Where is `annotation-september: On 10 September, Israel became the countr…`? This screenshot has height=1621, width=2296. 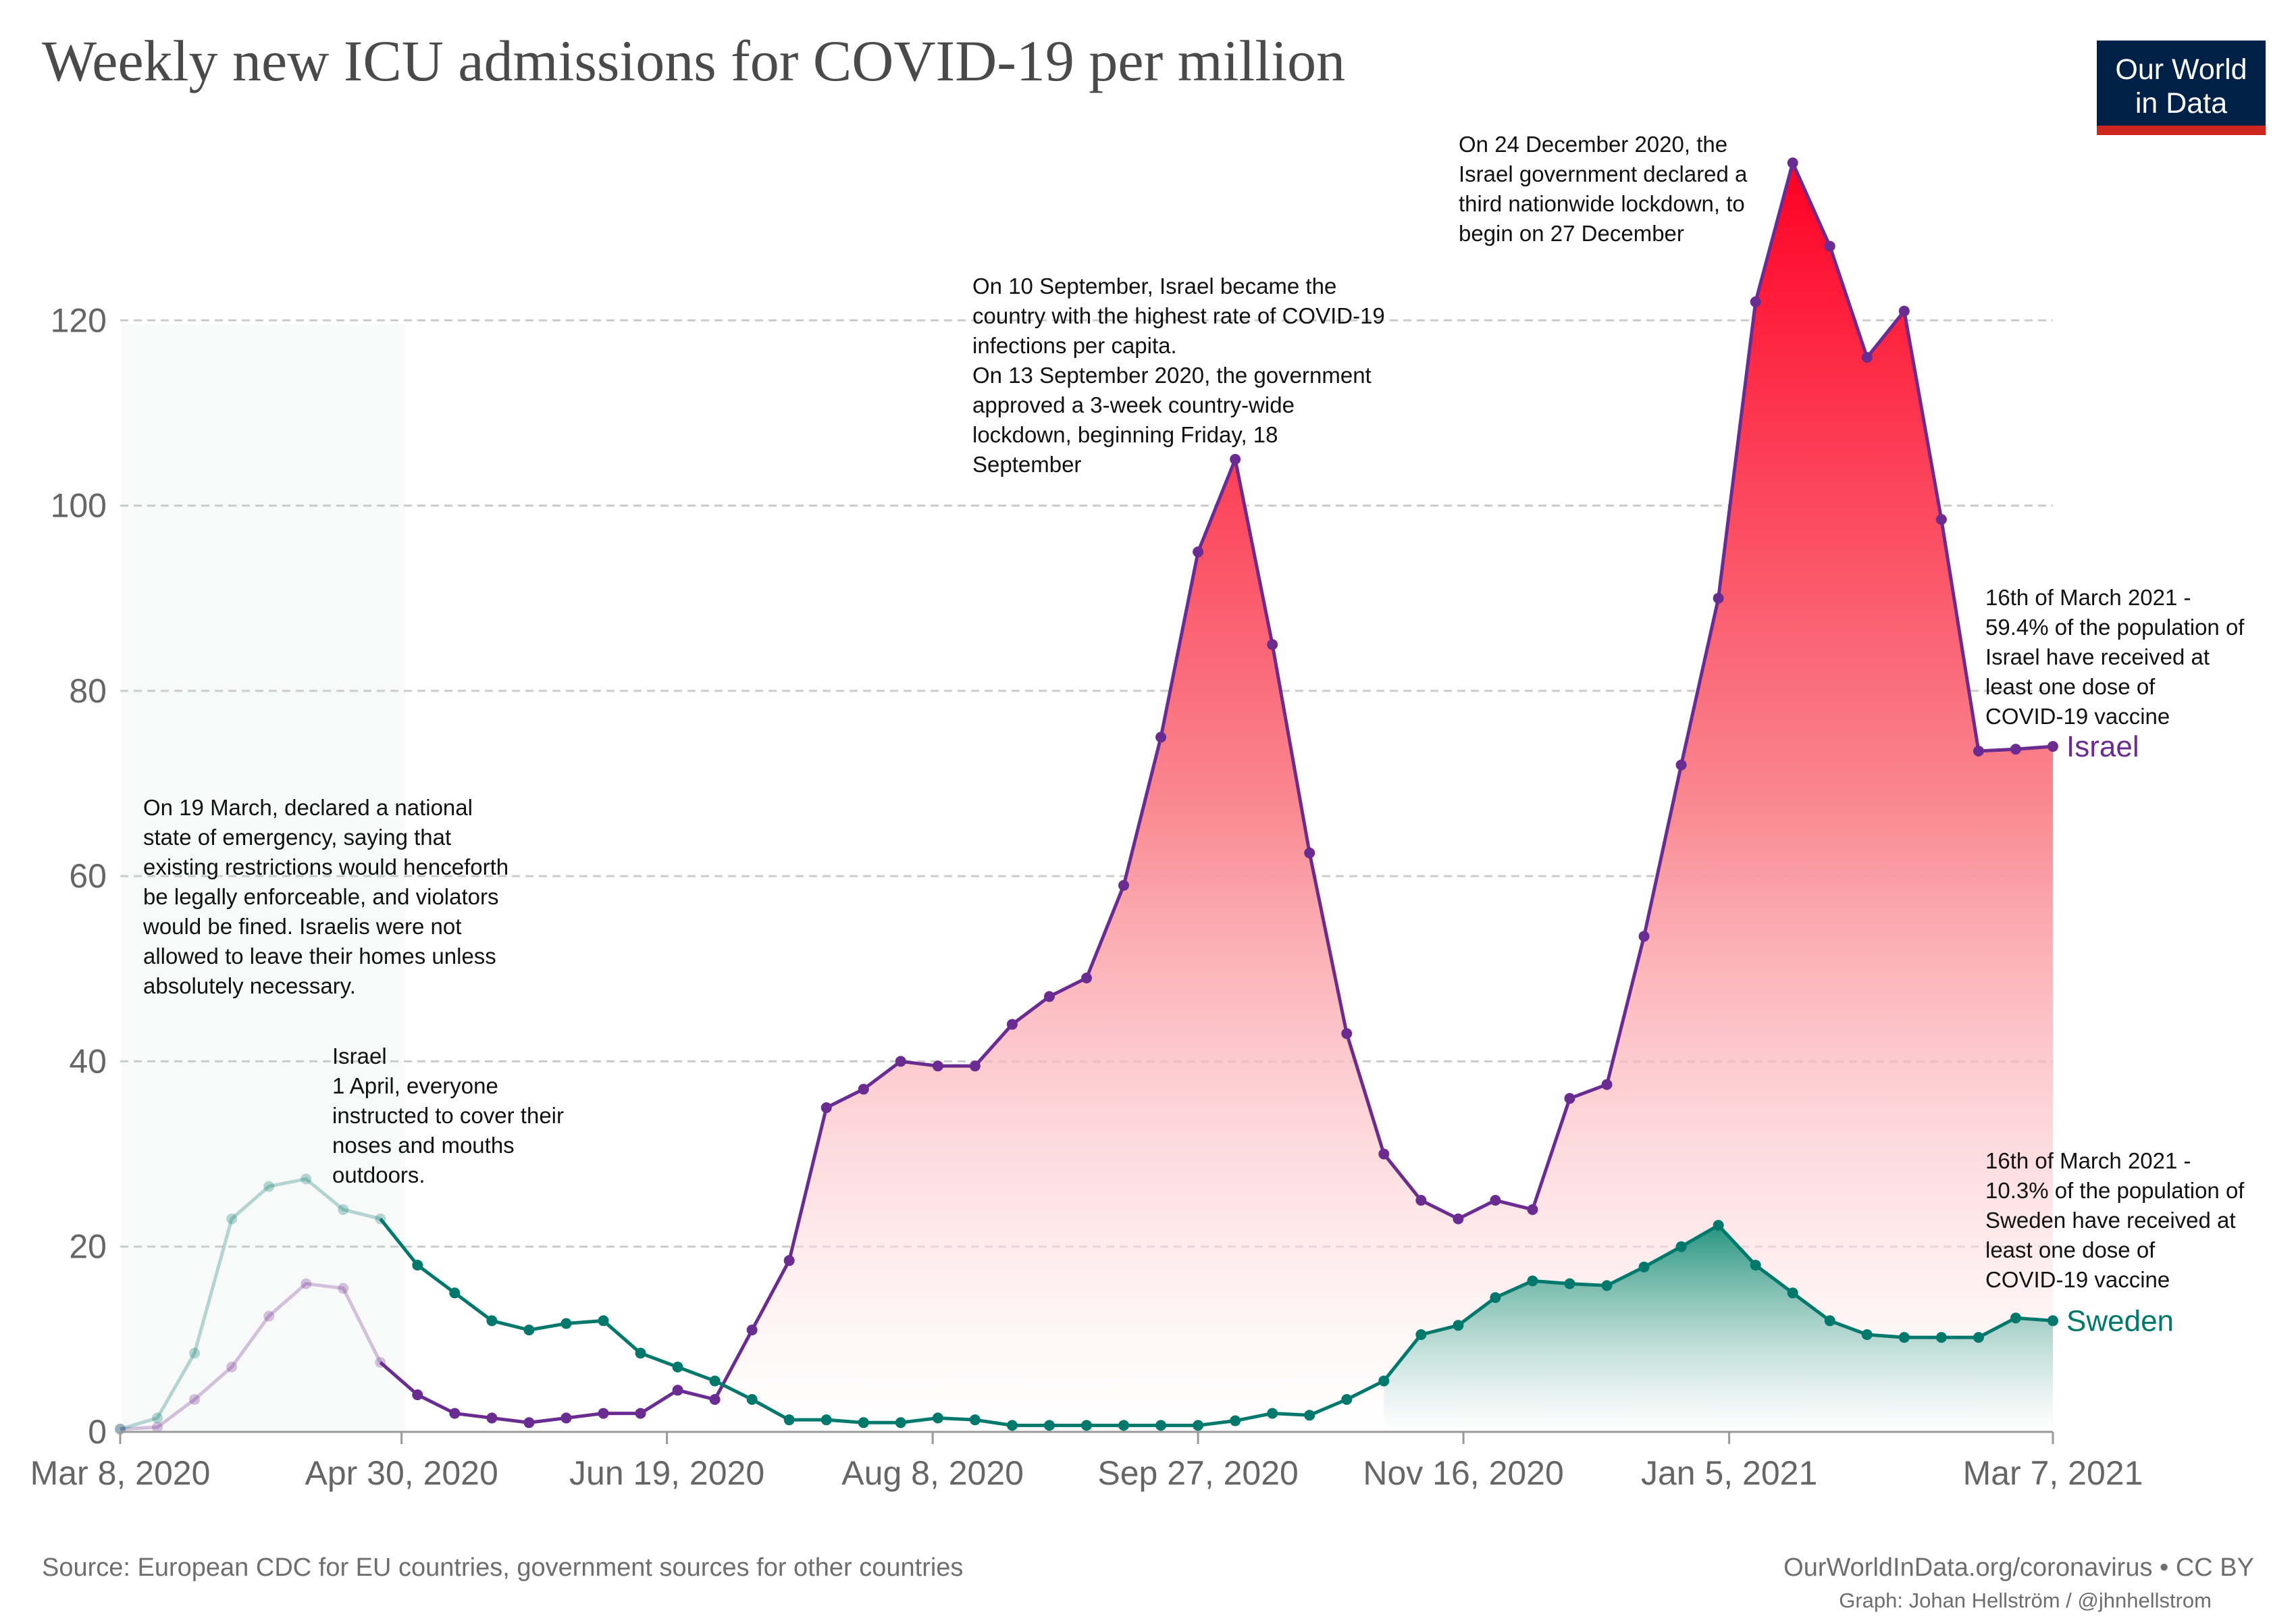
annotation-september: On 10 September, Israel became the countr… is located at coordinates (1178, 375).